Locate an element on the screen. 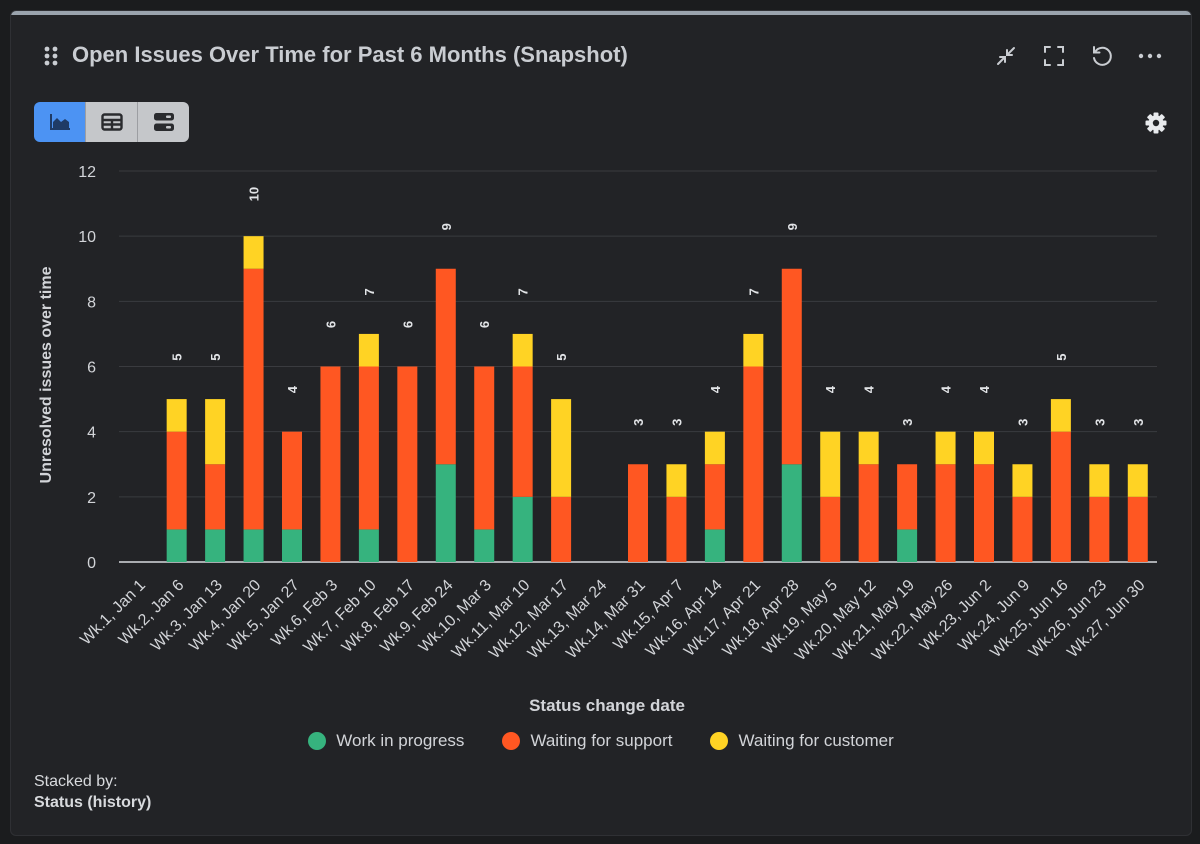  refresh-icon is located at coordinates (1102, 56).